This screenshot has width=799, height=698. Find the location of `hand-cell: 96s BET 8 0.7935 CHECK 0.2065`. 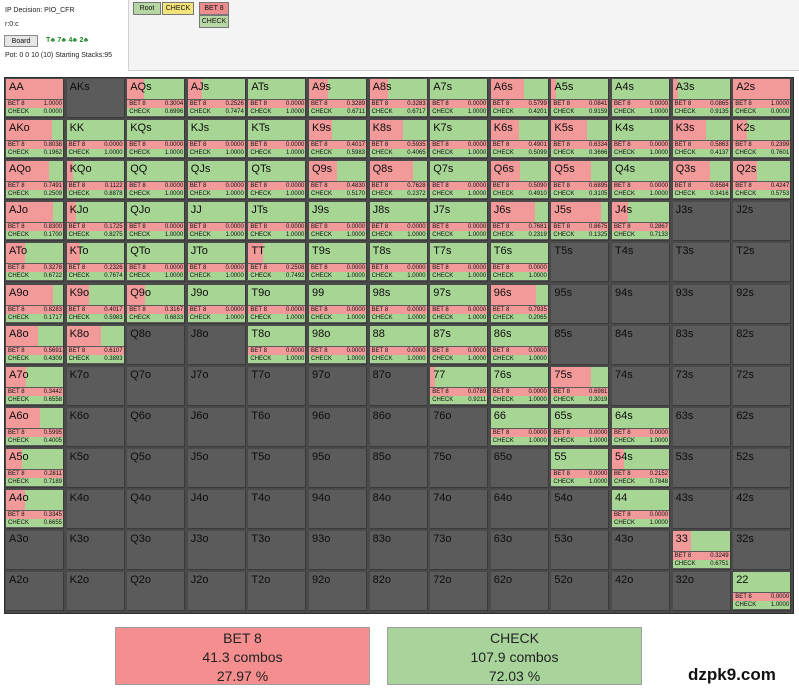

hand-cell: 96s BET 8 0.7935 CHECK 0.2065 is located at coordinates (519, 304).